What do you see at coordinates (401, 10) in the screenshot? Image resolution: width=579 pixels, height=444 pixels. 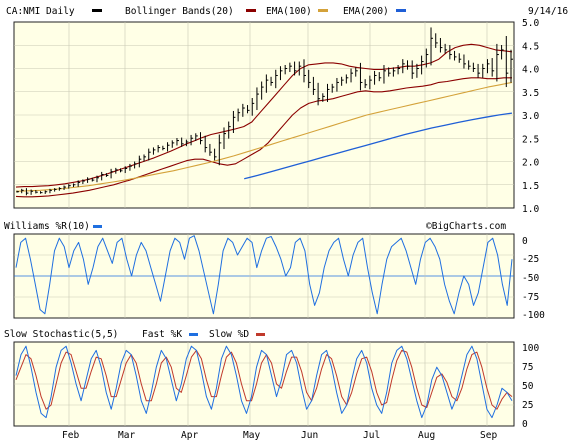 I see `ema200-legend-swatch` at bounding box center [401, 10].